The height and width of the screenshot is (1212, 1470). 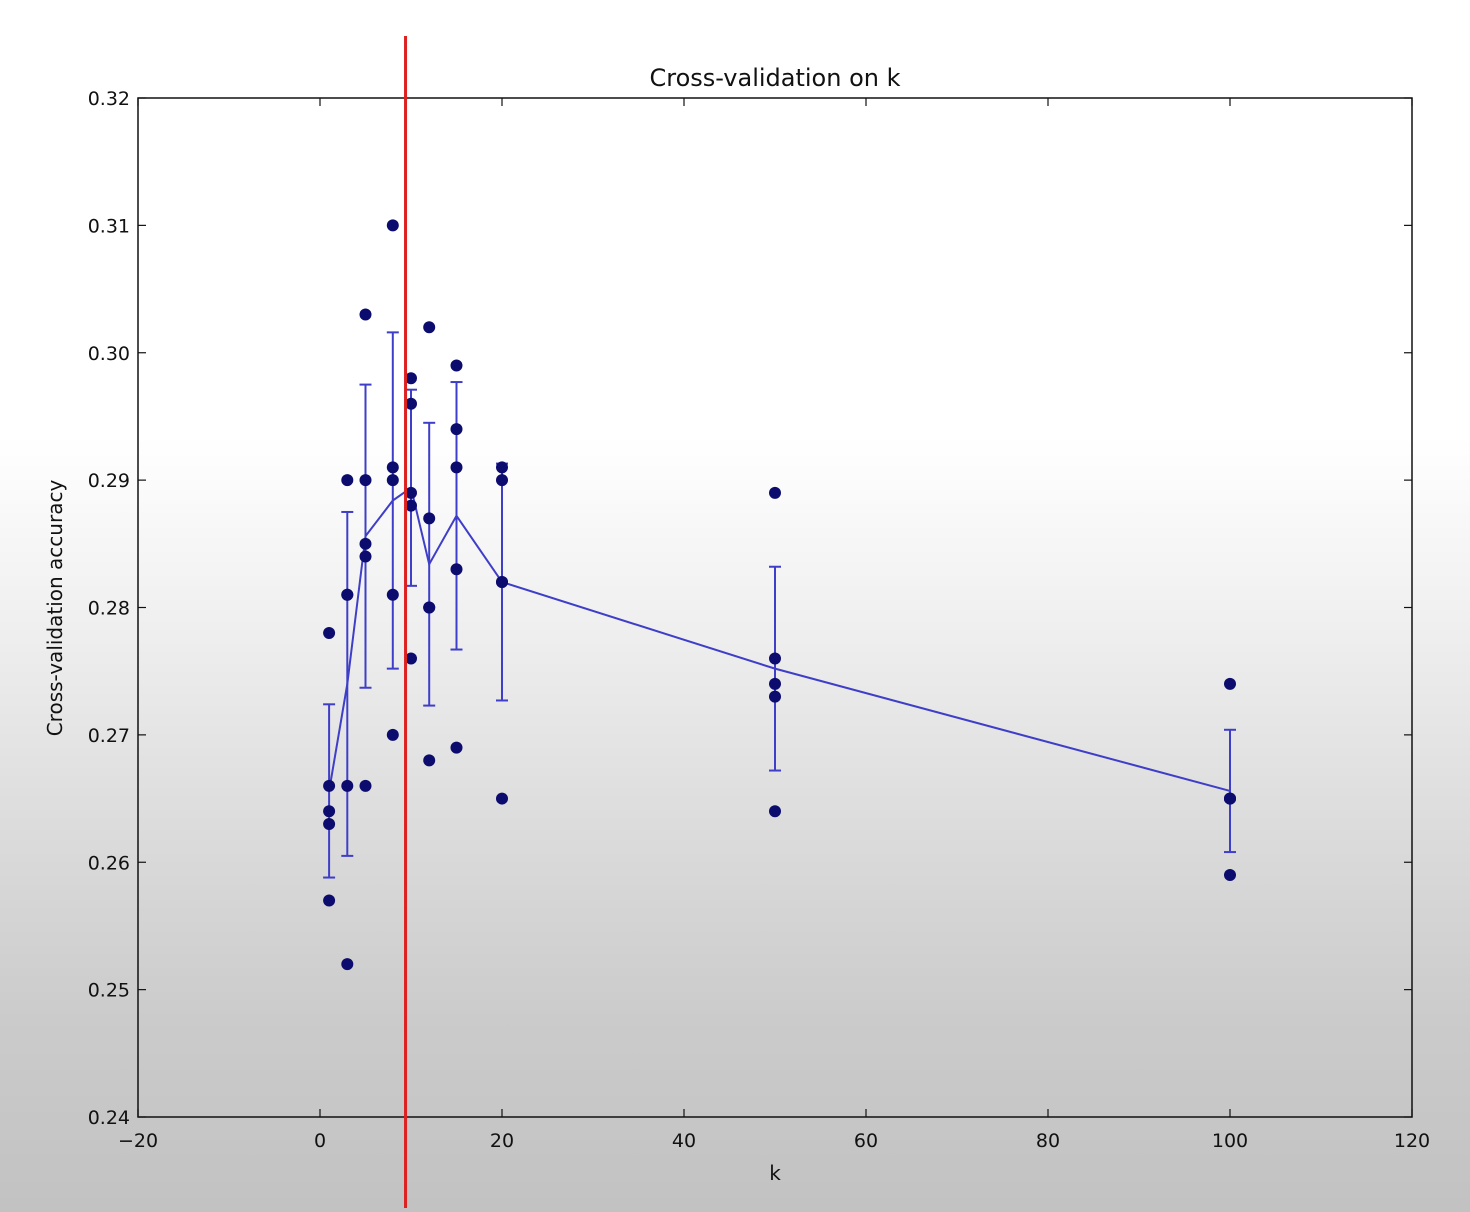 What do you see at coordinates (684, 1141) in the screenshot?
I see `x-tick-label: 40` at bounding box center [684, 1141].